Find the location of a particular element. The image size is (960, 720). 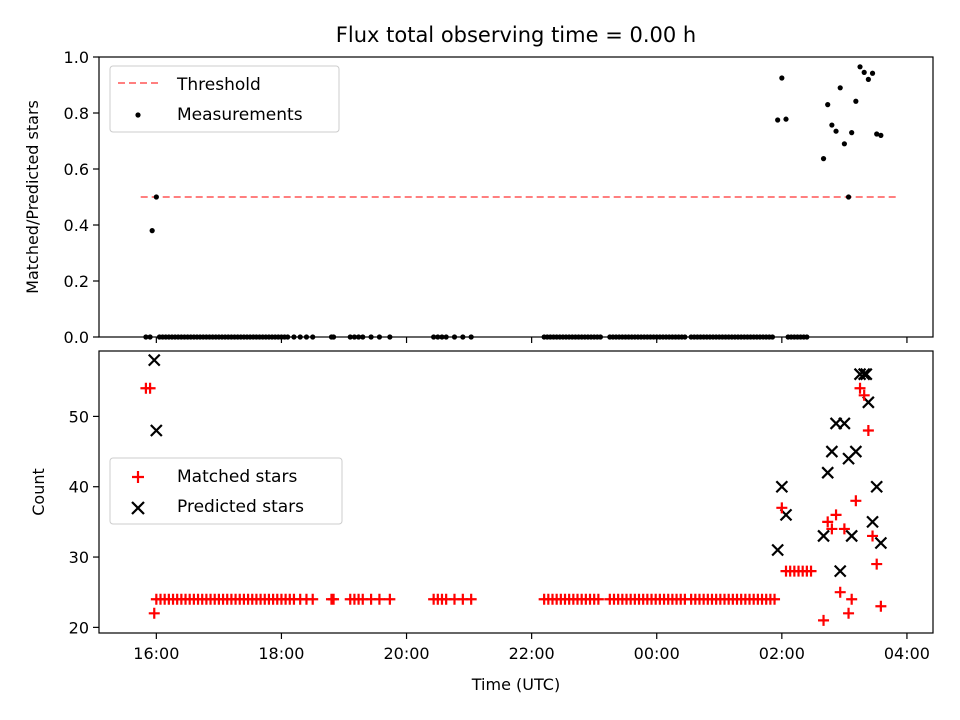

bottom-y-tick-label: 40 is located at coordinates (79, 487).